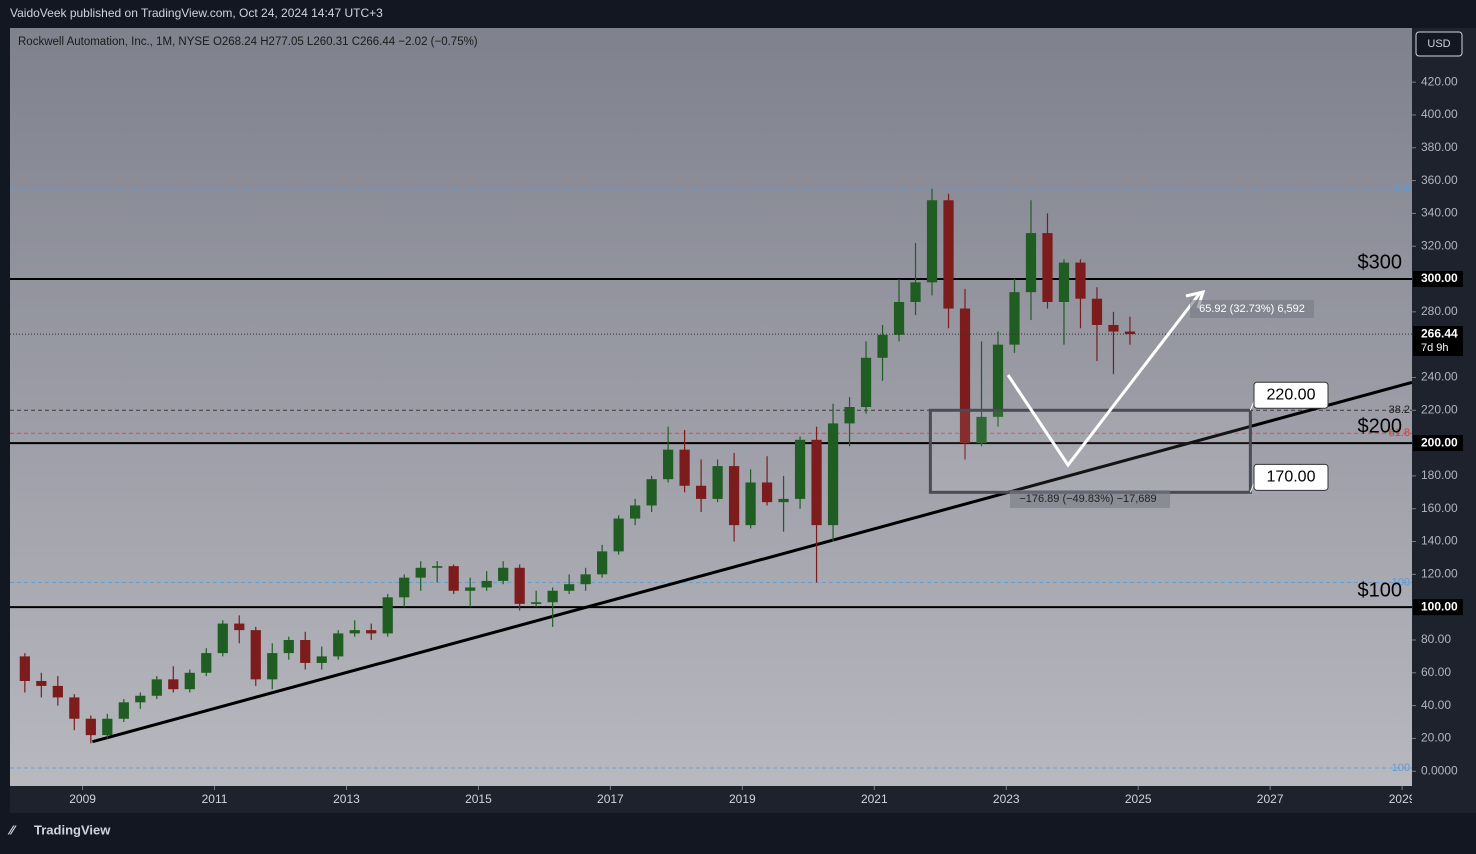 This screenshot has height=854, width=1476. I want to click on level-axis-label: 300.00, so click(1439, 278).